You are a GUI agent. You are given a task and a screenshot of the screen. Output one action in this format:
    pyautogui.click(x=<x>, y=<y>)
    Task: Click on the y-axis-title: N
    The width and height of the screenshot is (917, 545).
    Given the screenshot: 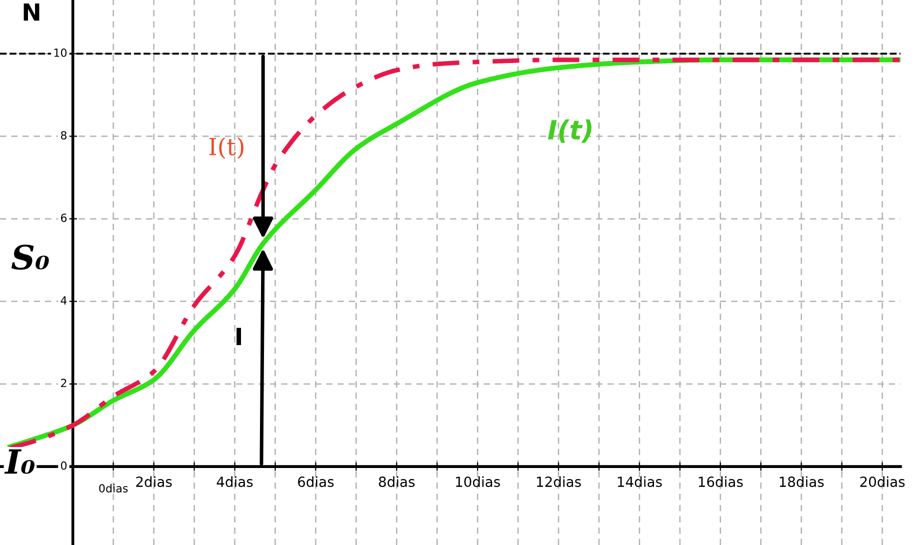 What is the action you would take?
    pyautogui.click(x=32, y=12)
    